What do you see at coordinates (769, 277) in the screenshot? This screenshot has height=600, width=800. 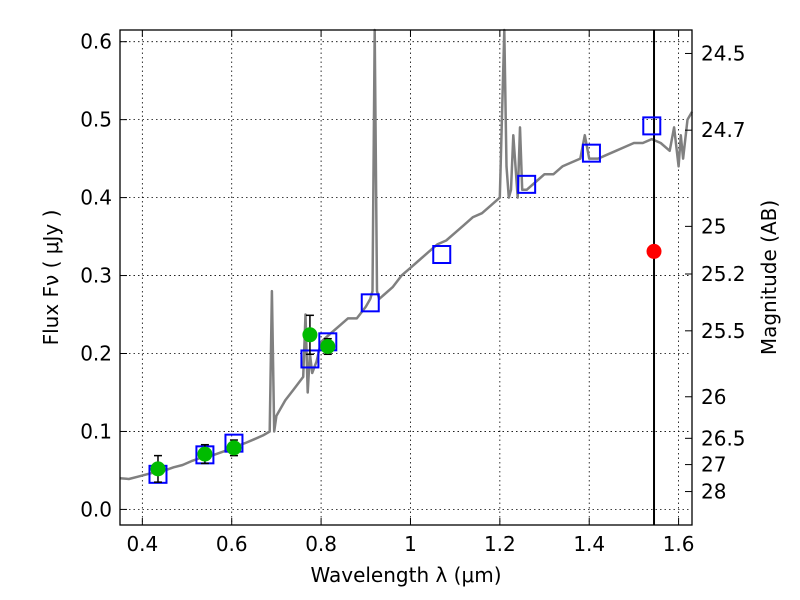 I see `right-axis-label: Magnitude (AB)` at bounding box center [769, 277].